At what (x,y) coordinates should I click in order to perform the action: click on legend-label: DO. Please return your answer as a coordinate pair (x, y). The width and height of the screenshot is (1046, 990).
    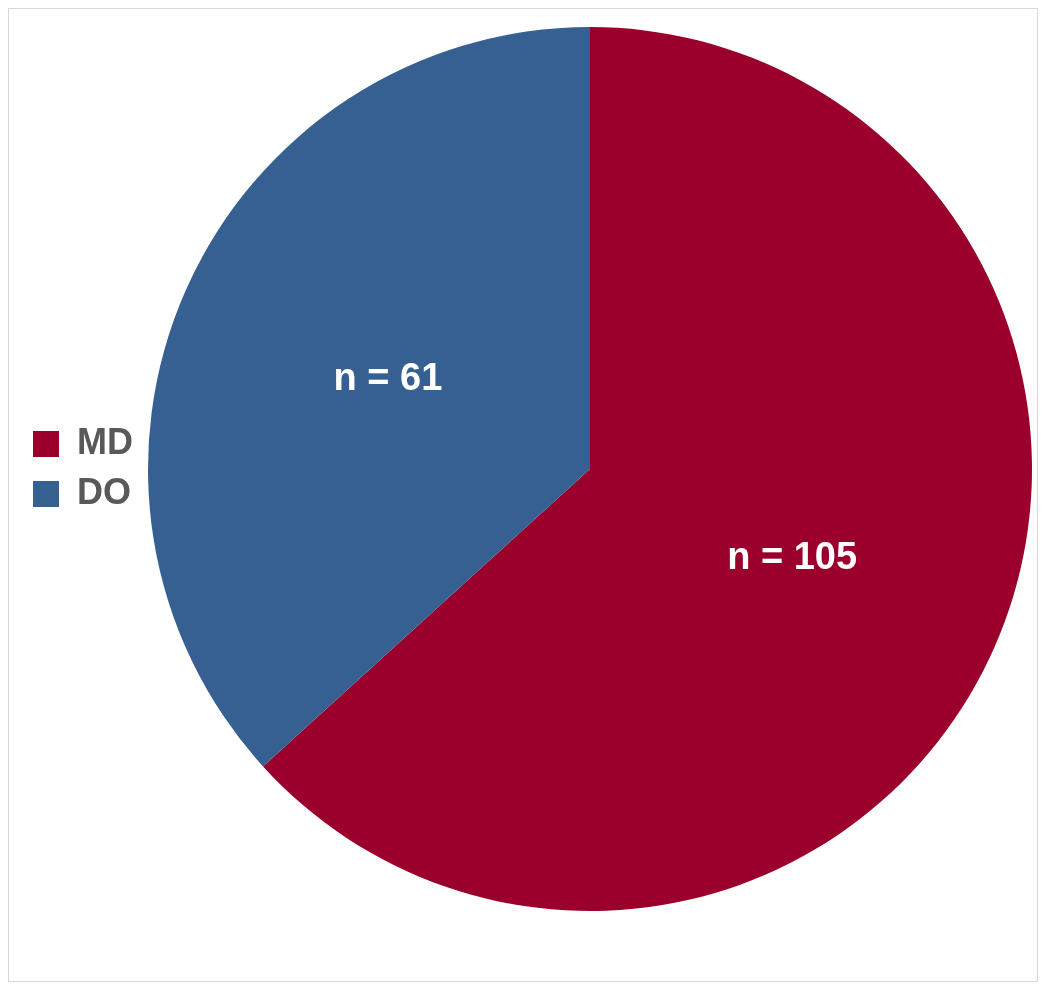
    Looking at the image, I should click on (104, 491).